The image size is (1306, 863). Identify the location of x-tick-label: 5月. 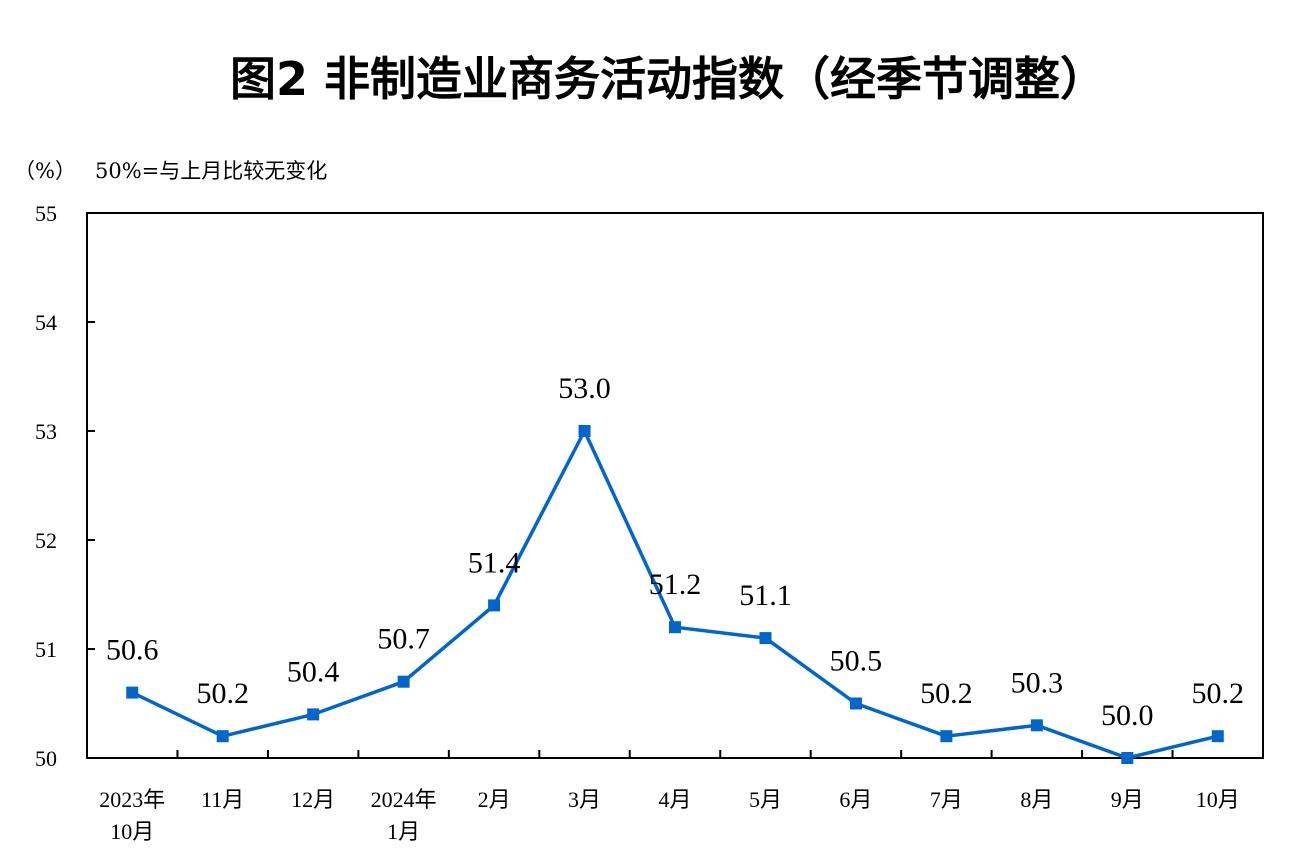
(765, 799).